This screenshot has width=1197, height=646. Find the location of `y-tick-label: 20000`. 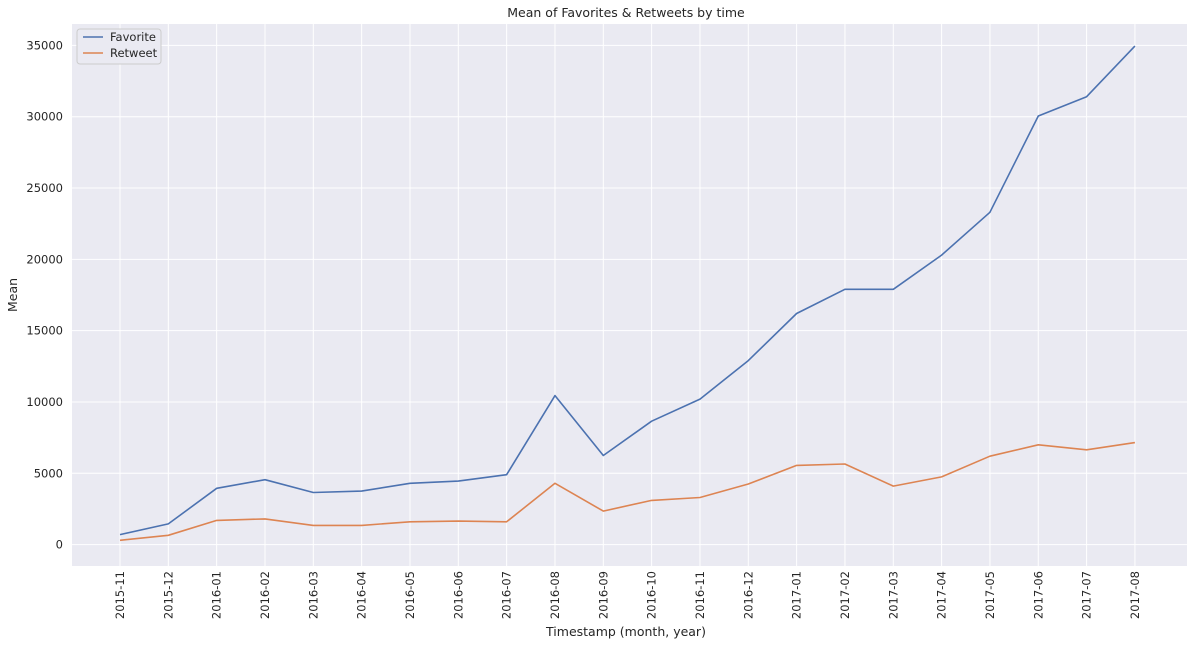

y-tick-label: 20000 is located at coordinates (44, 259).